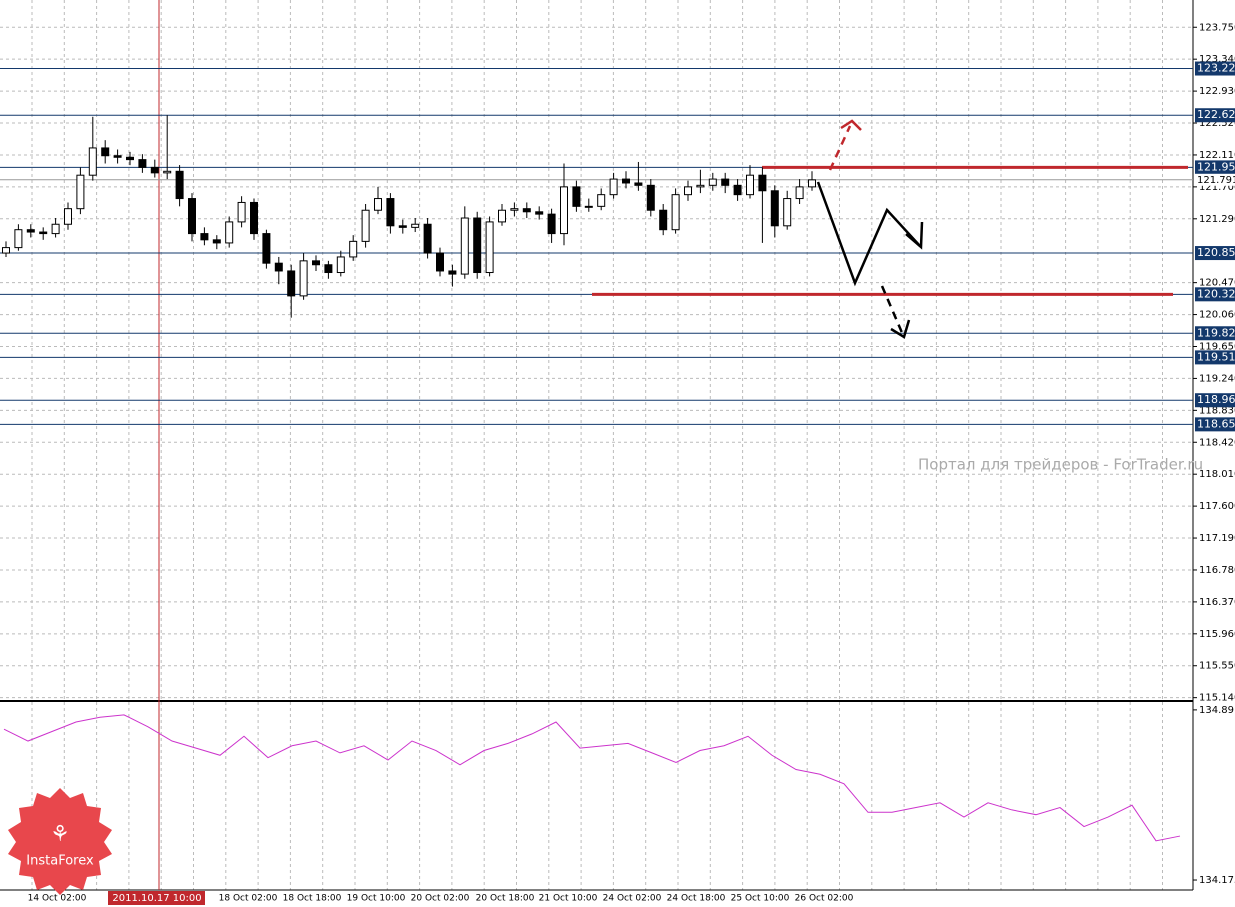  Describe the element at coordinates (1060, 465) in the screenshot. I see `watermark: Портал для трейдеров - ForTrader.ru` at that location.